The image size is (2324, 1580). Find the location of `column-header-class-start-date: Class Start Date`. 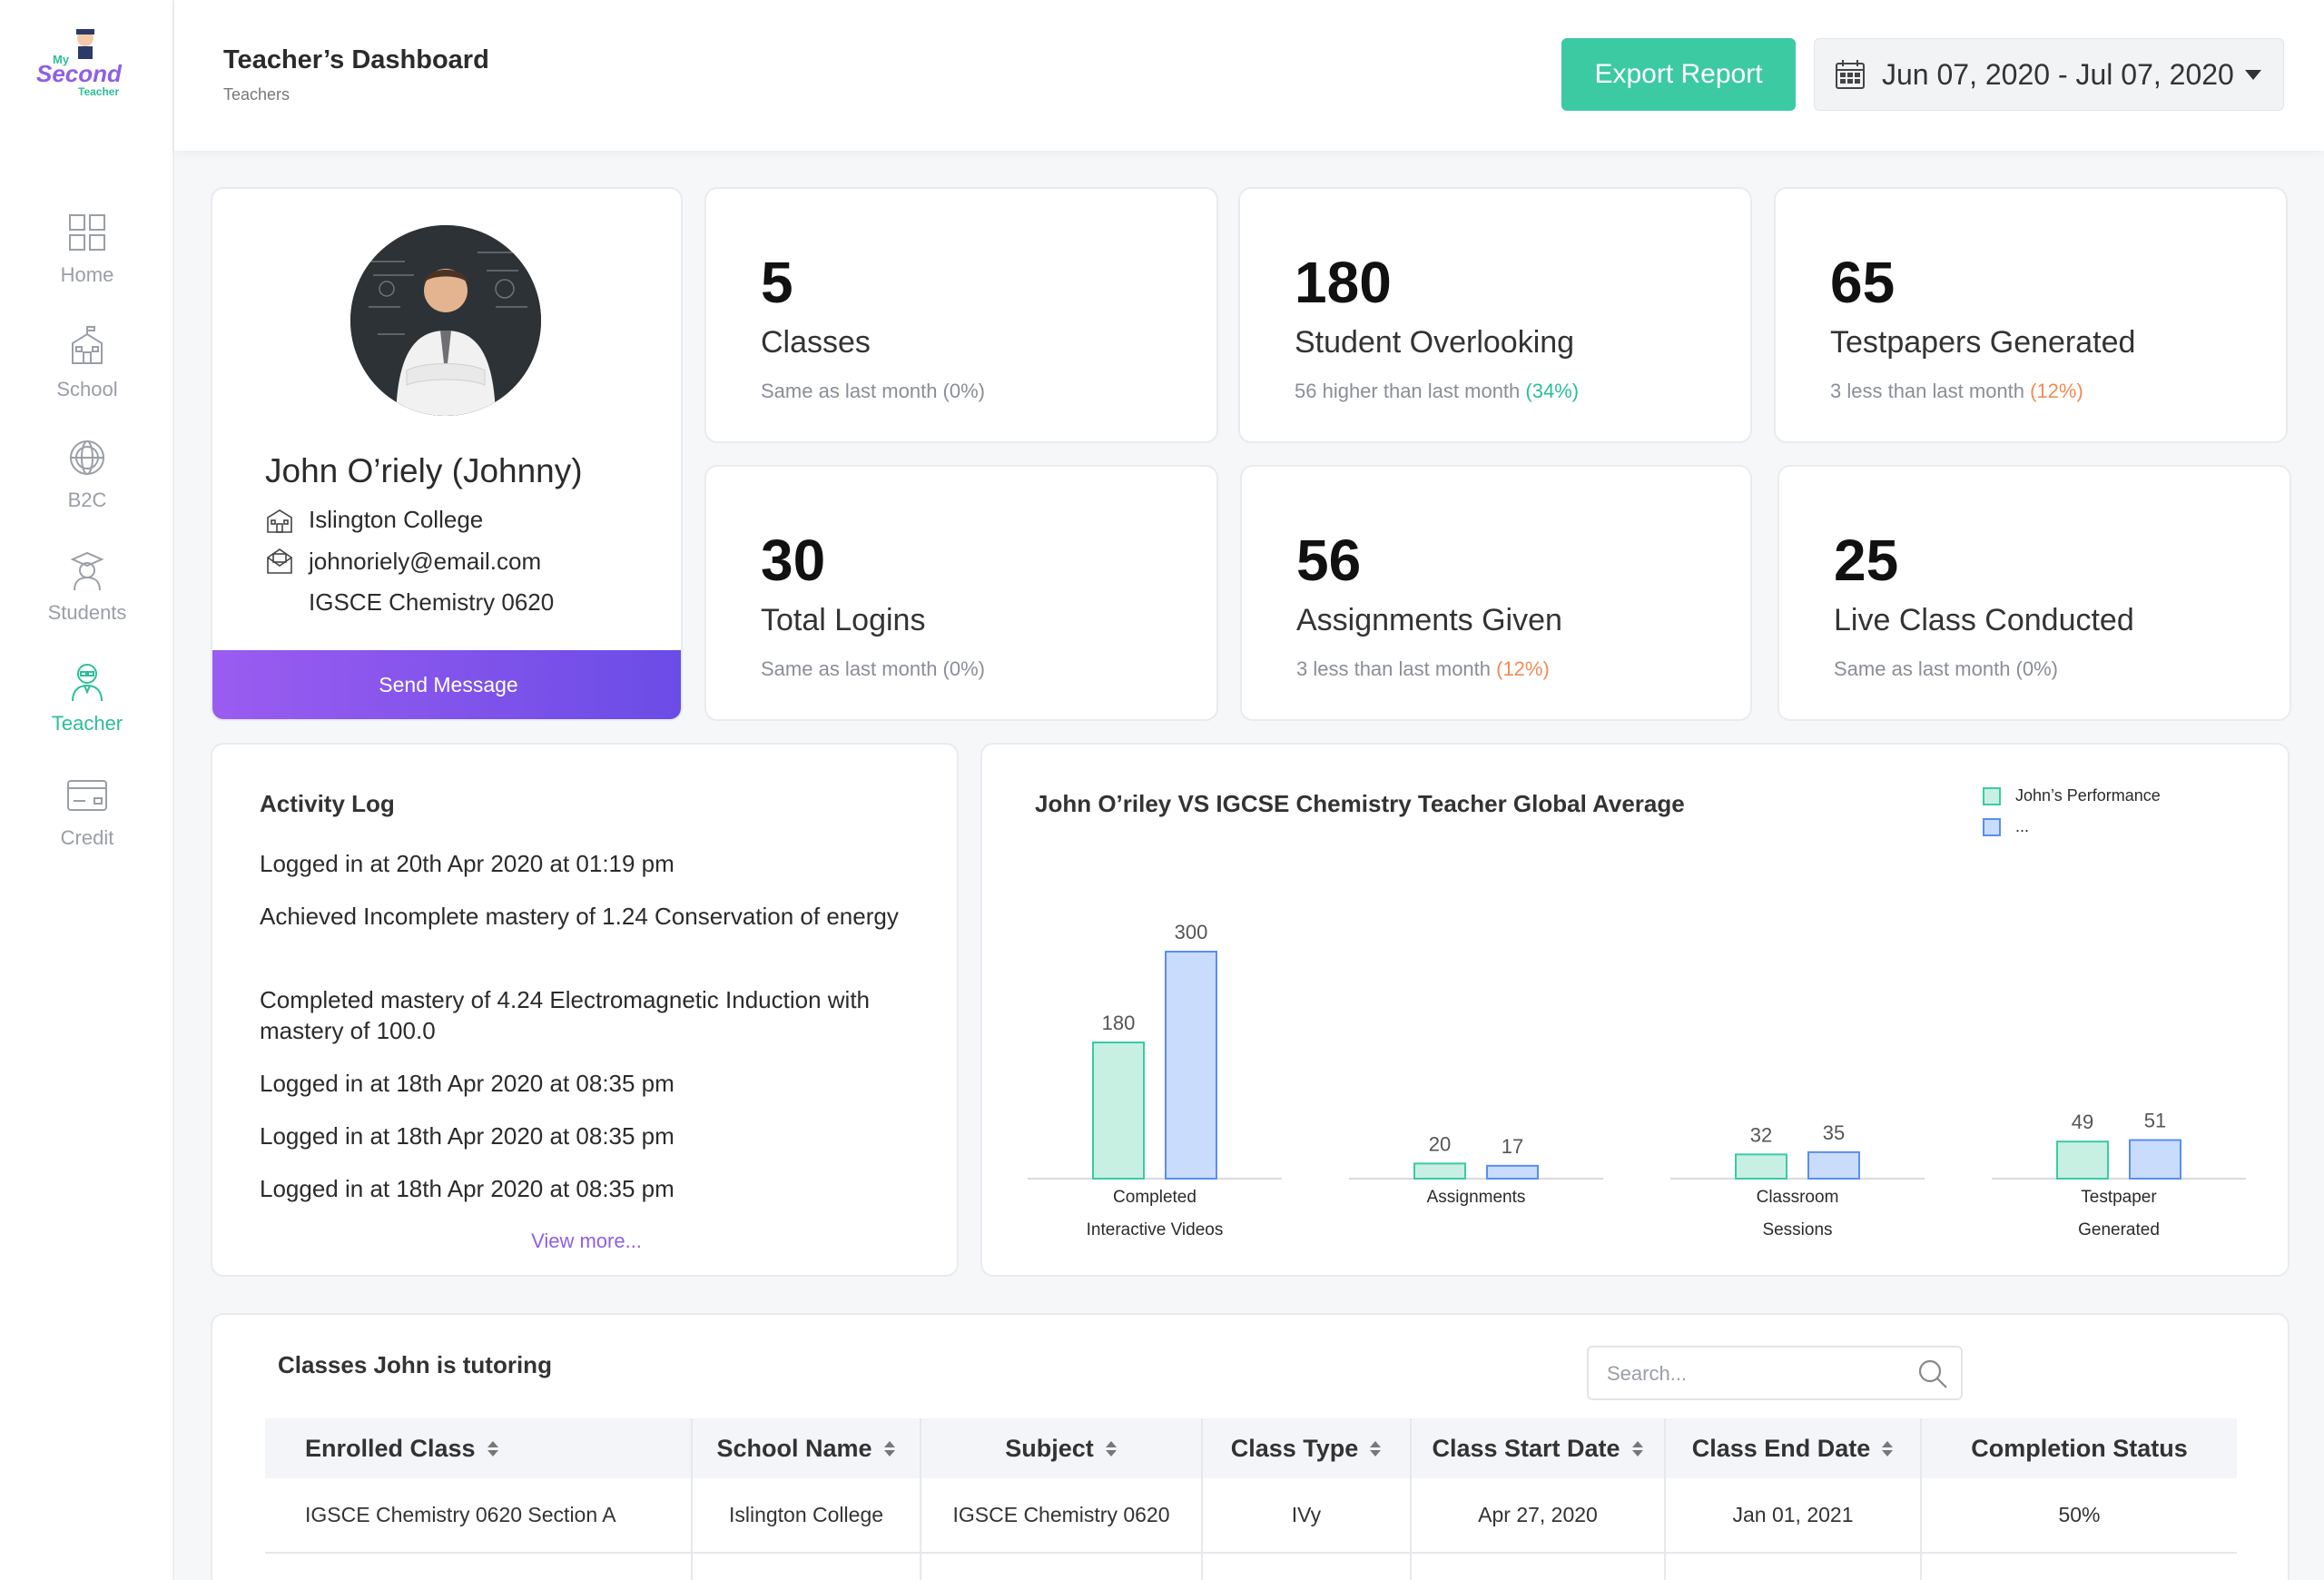

column-header-class-start-date: Class Start Date is located at coordinates (1538, 1448).